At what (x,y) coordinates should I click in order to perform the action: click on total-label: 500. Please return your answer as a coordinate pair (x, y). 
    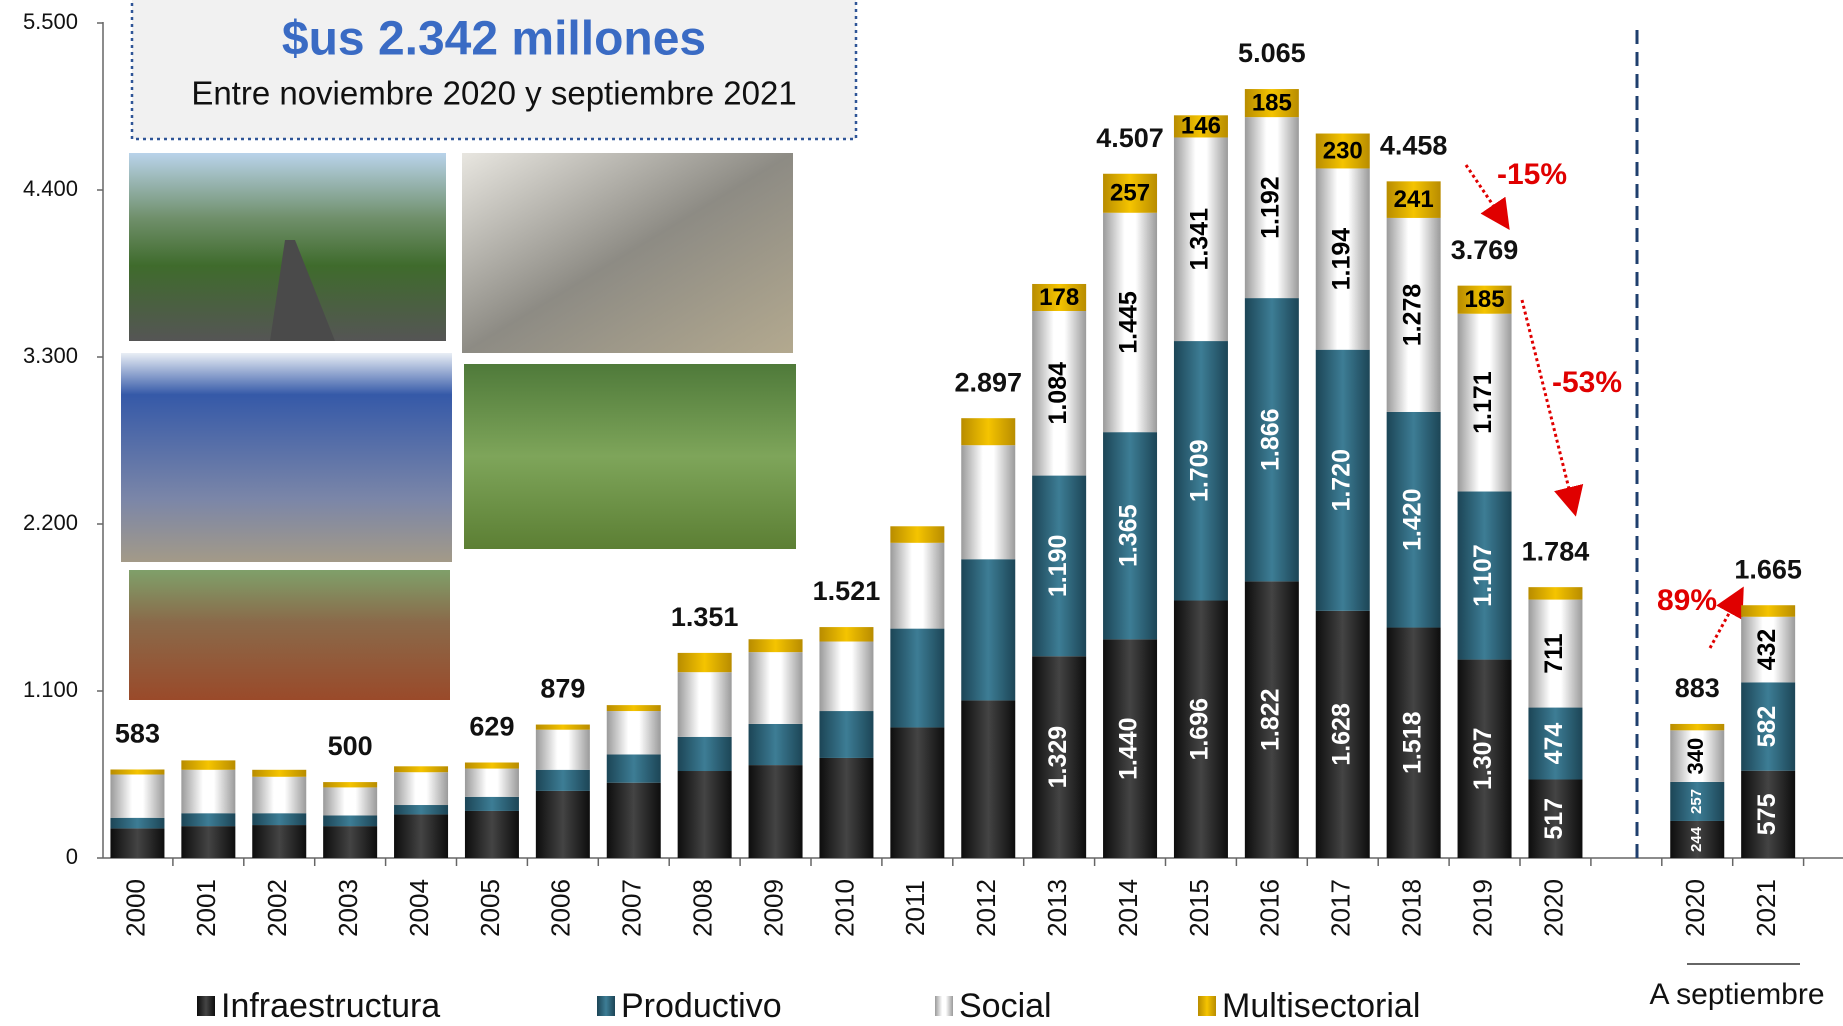
    Looking at the image, I should click on (350, 746).